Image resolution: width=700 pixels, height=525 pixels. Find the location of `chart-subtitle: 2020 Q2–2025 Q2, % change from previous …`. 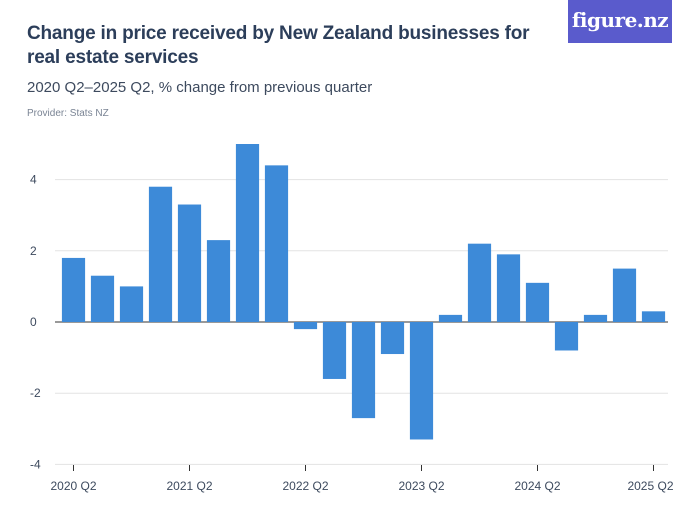

chart-subtitle: 2020 Q2–2025 Q2, % change from previous … is located at coordinates (200, 87).